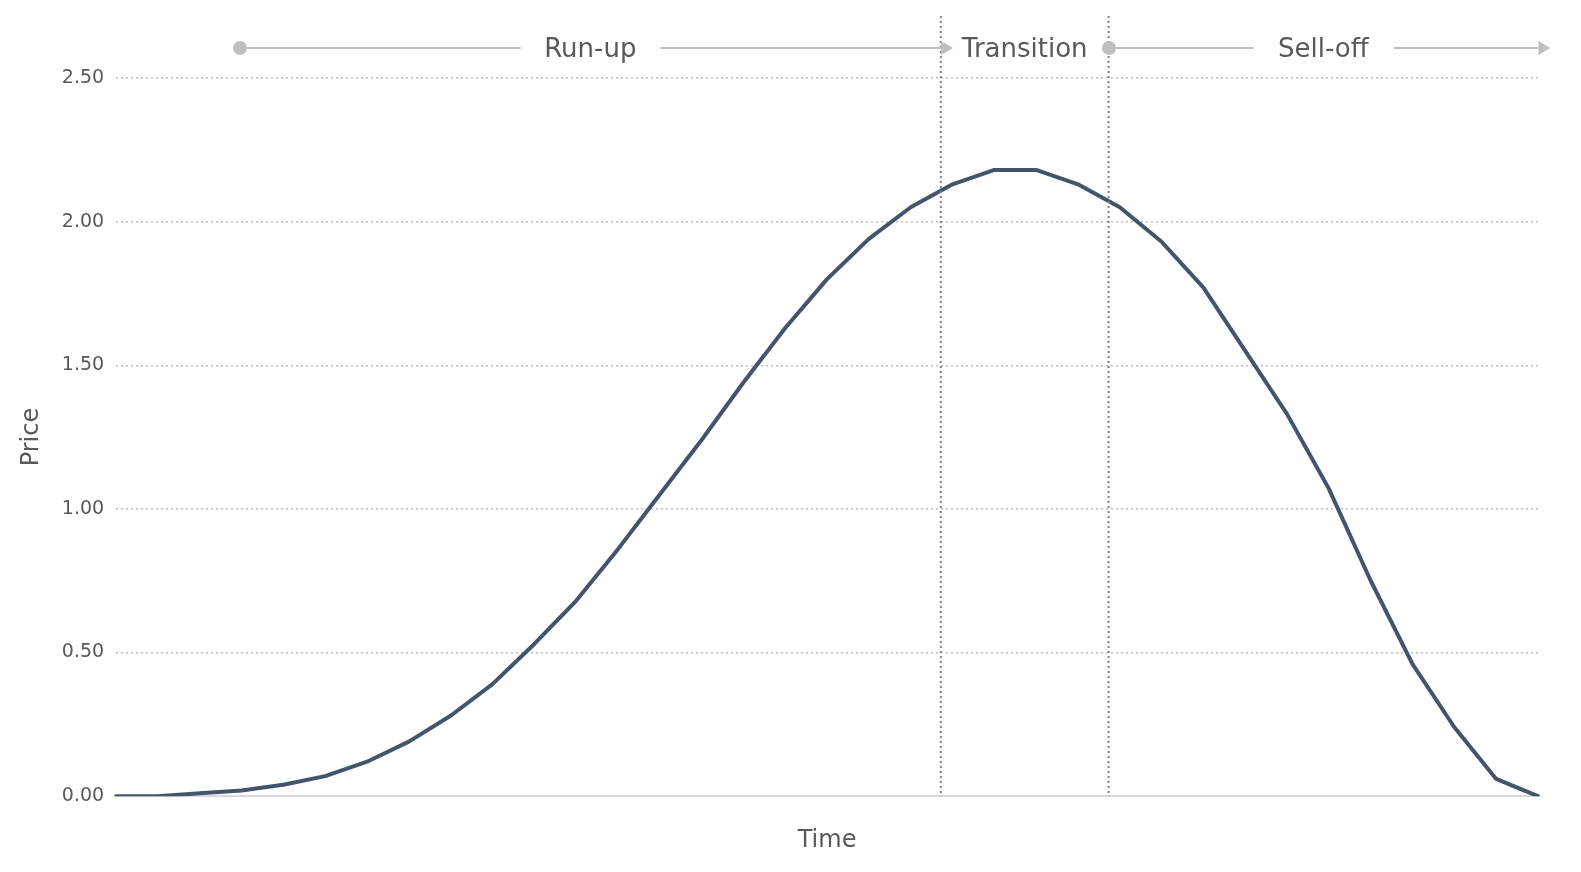 This screenshot has height=872, width=1581. I want to click on text: Run-up, so click(590, 48).